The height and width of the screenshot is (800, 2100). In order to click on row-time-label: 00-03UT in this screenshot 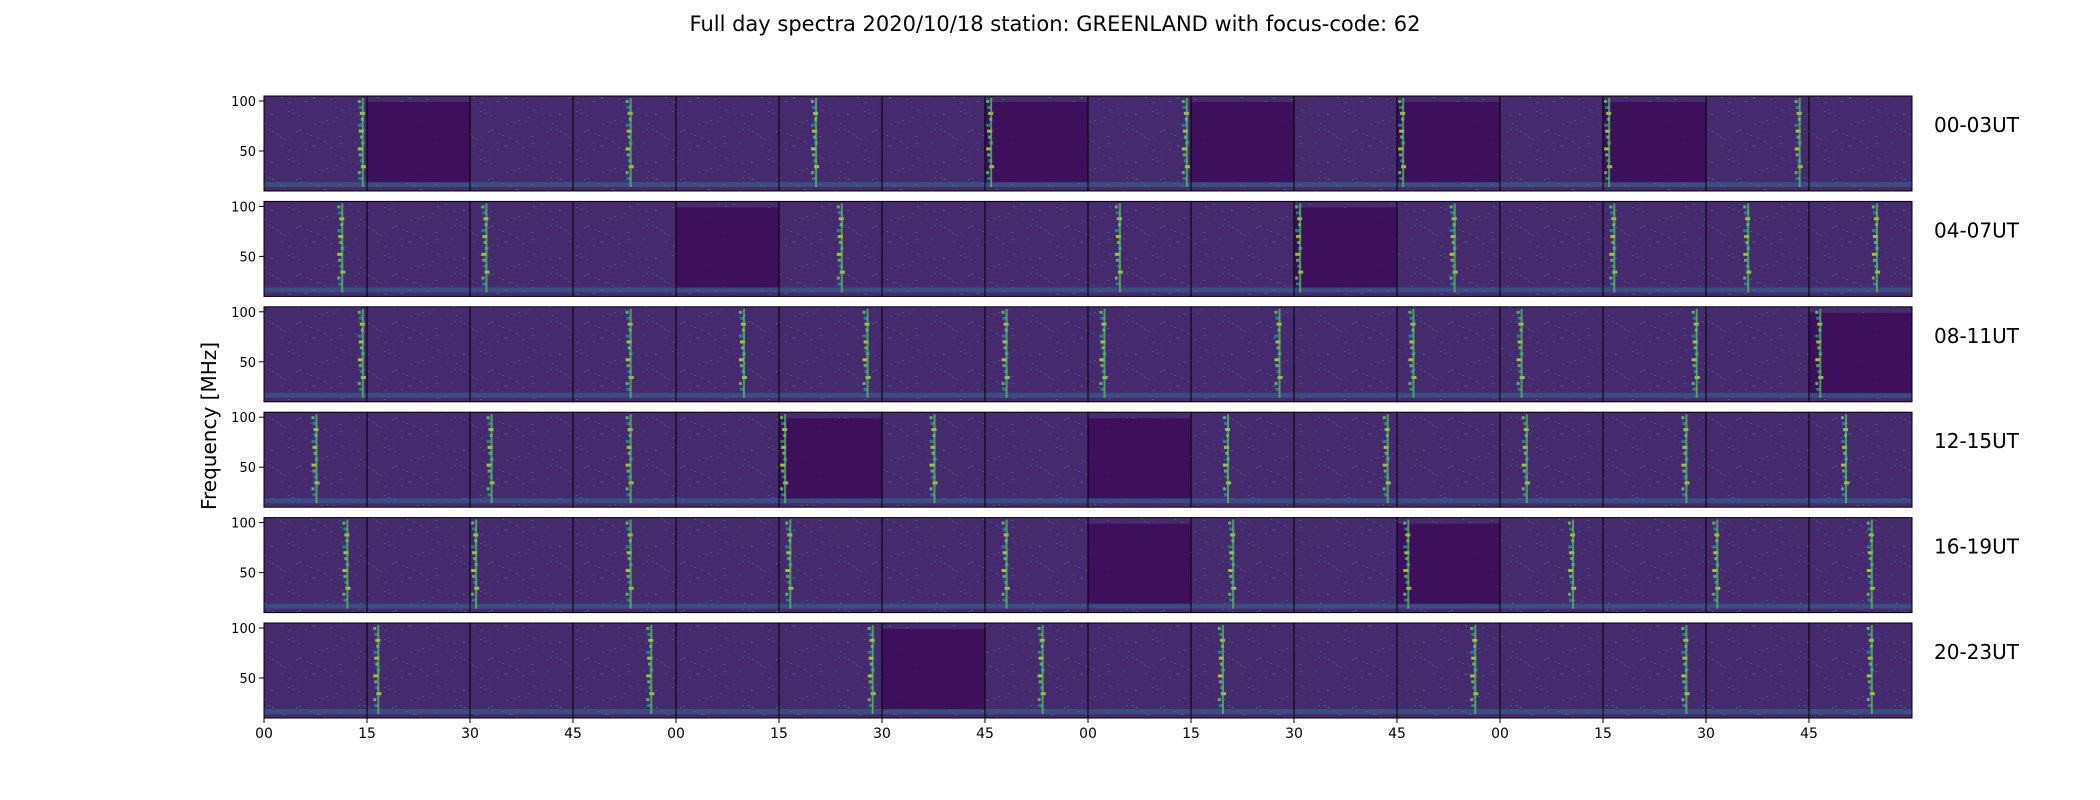, I will do `click(1977, 125)`.